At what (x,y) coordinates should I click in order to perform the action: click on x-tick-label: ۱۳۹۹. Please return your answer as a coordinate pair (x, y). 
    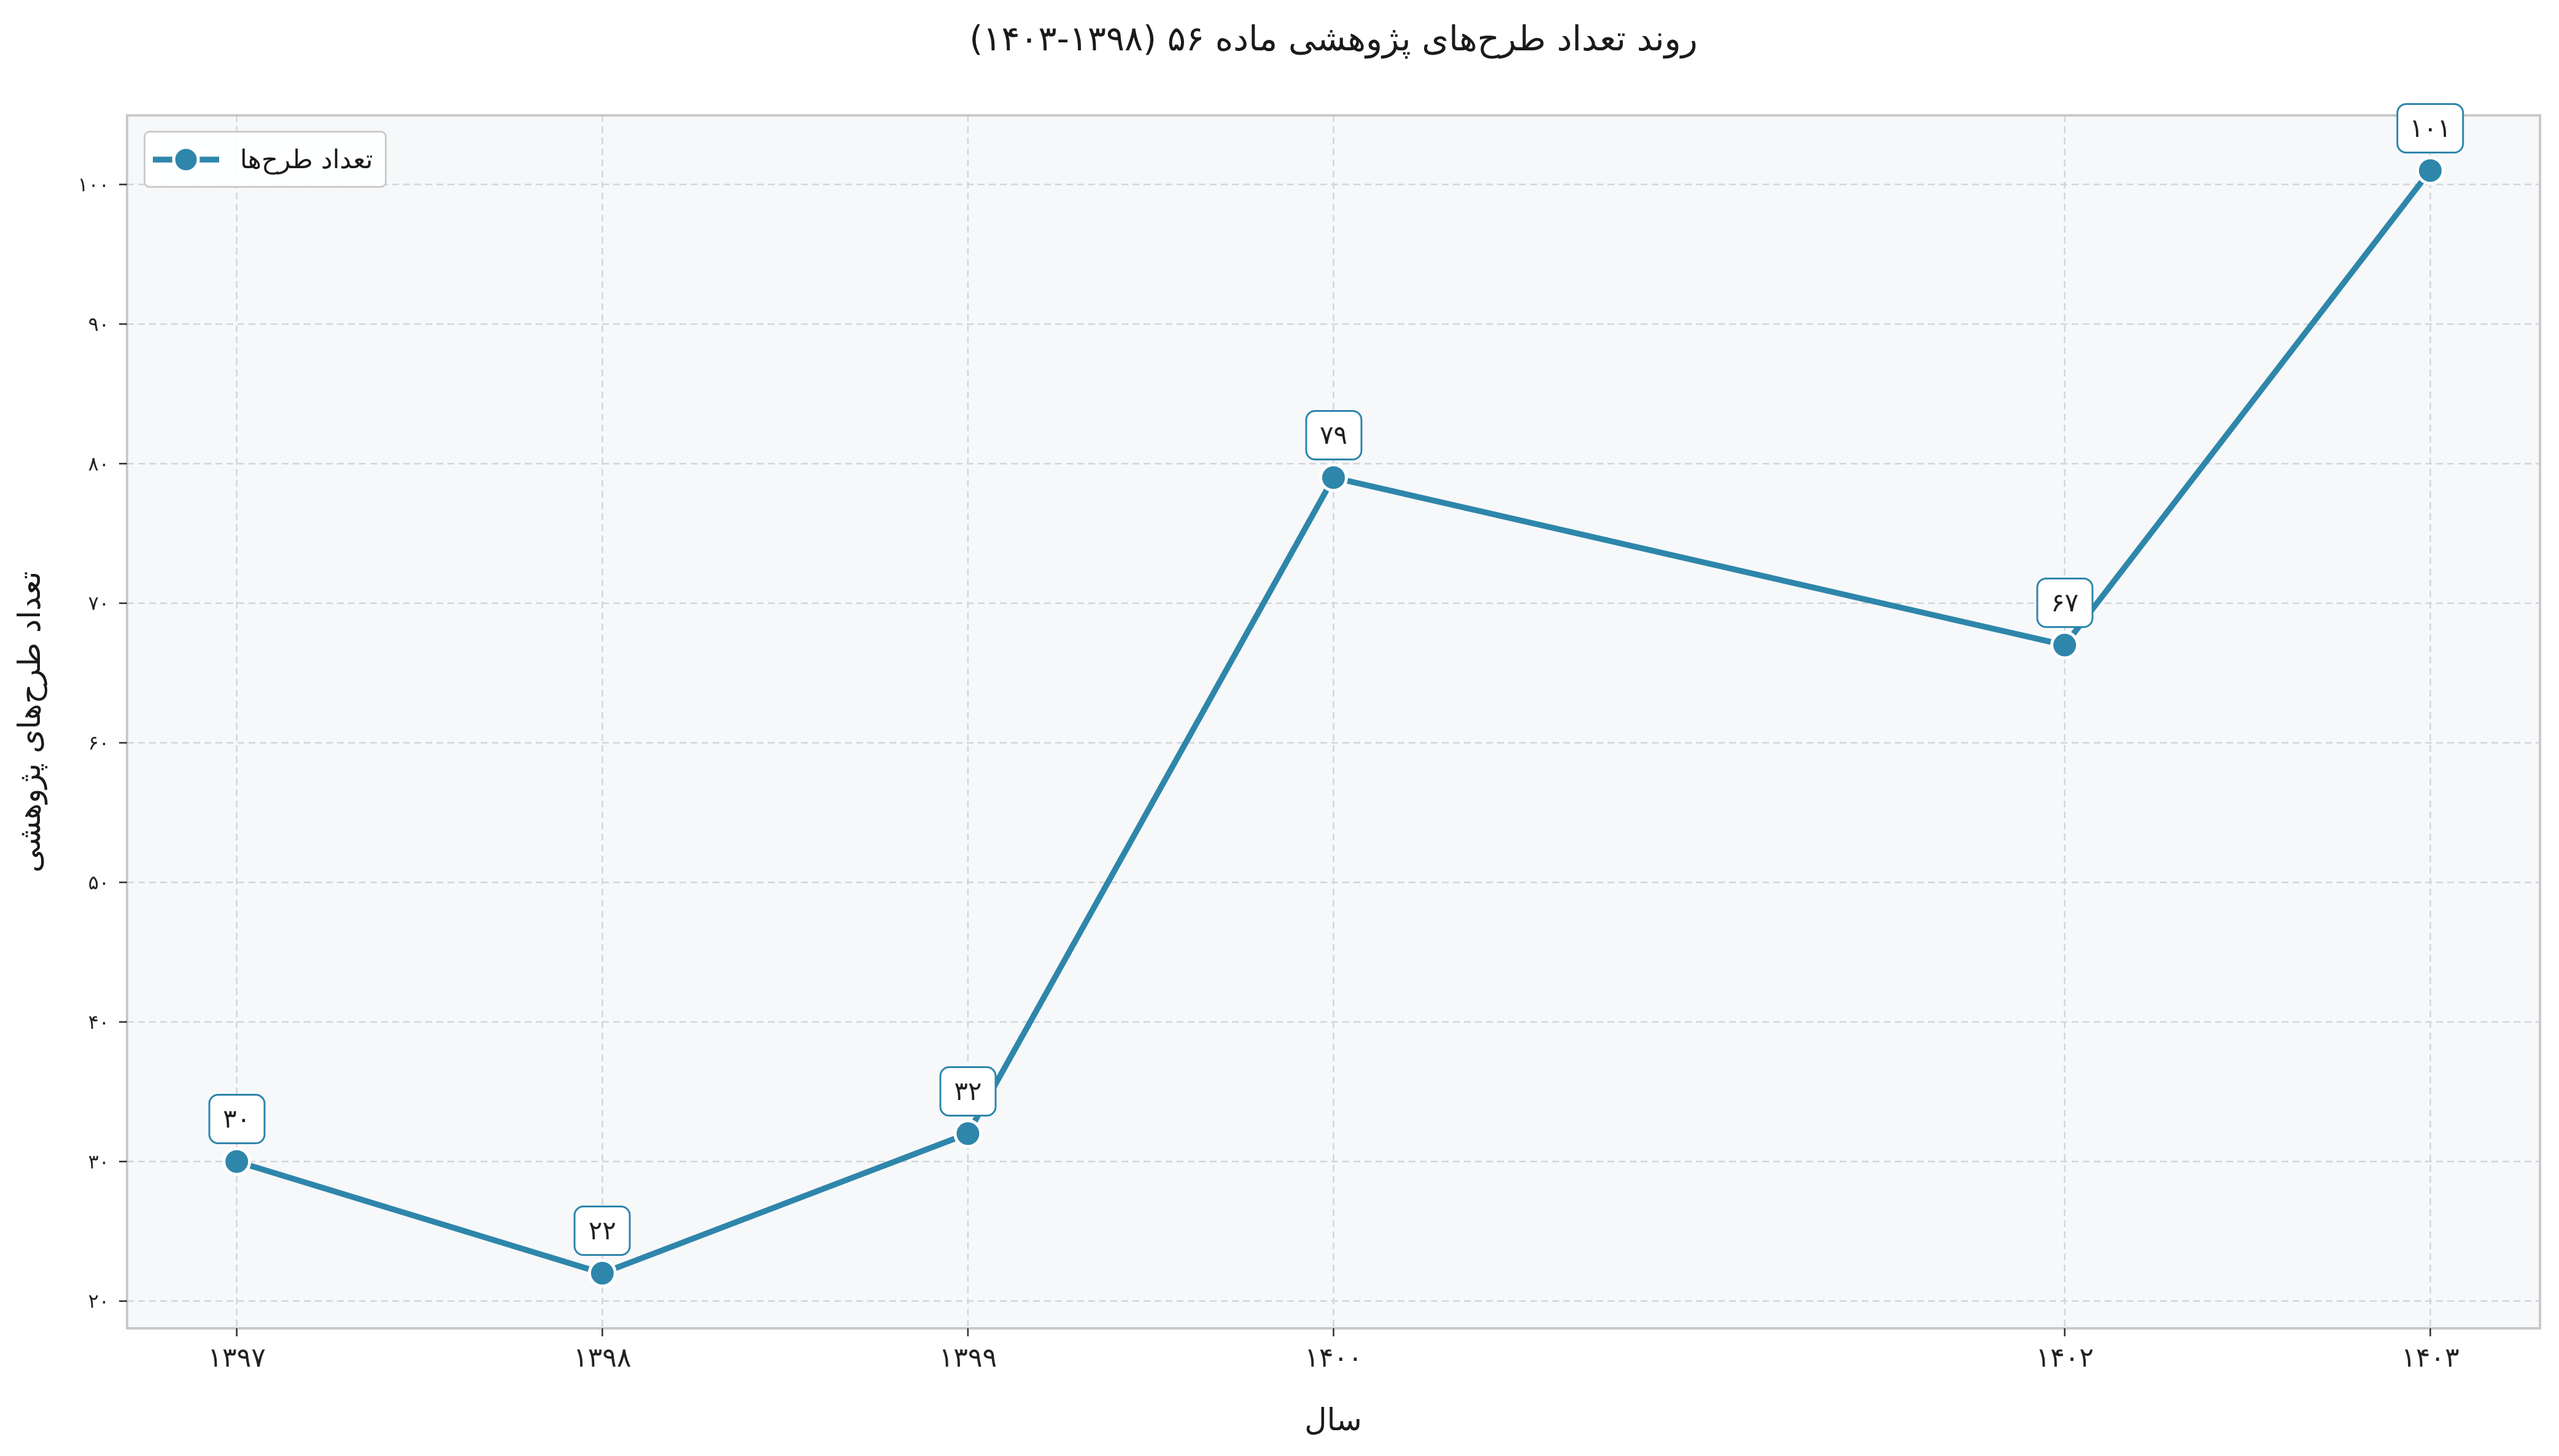
    Looking at the image, I should click on (968, 1358).